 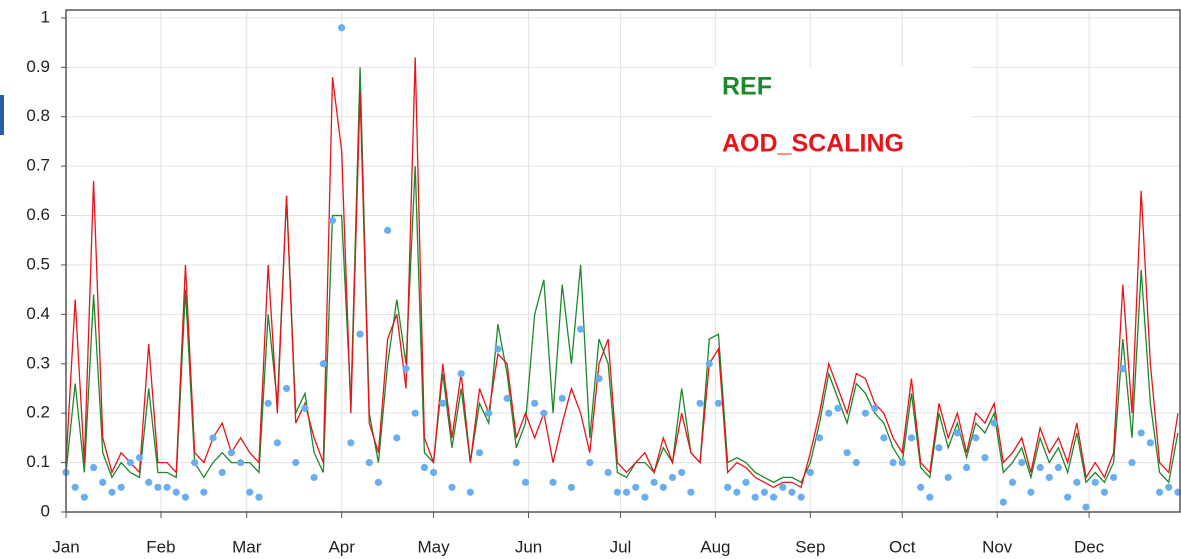 I want to click on y-tick-label: 0.4, so click(x=38, y=313).